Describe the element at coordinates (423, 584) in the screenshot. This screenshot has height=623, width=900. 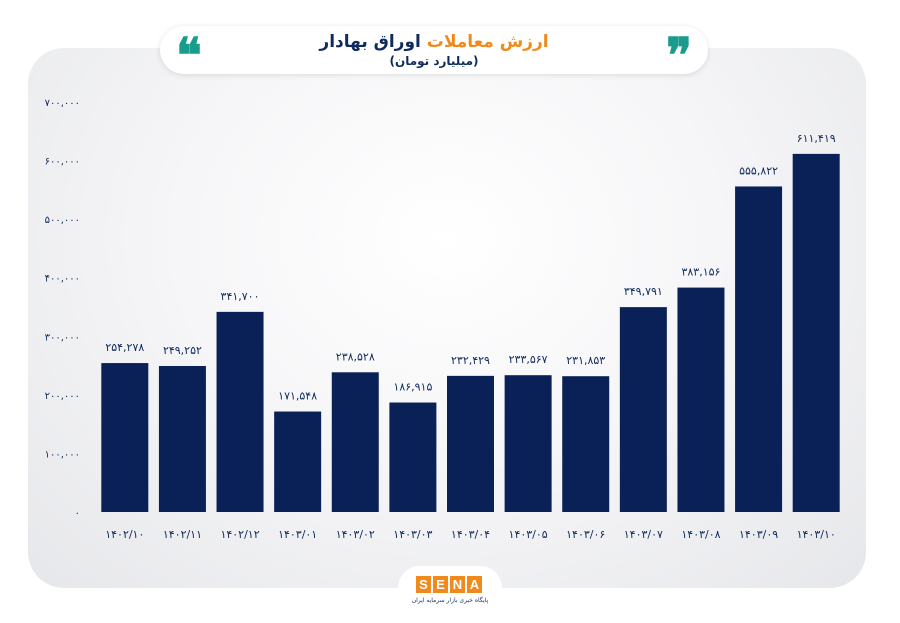
I see `sena-logo-letter: S` at that location.